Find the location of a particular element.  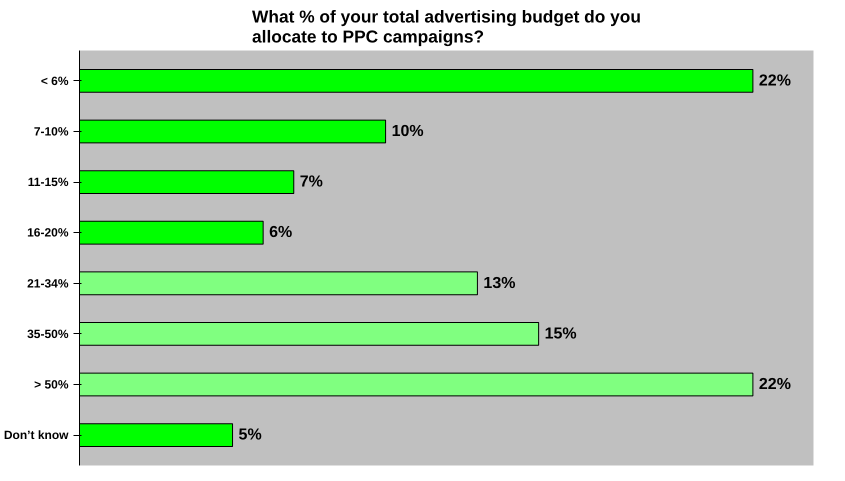

y-tick-label: 16-20% is located at coordinates (48, 233).